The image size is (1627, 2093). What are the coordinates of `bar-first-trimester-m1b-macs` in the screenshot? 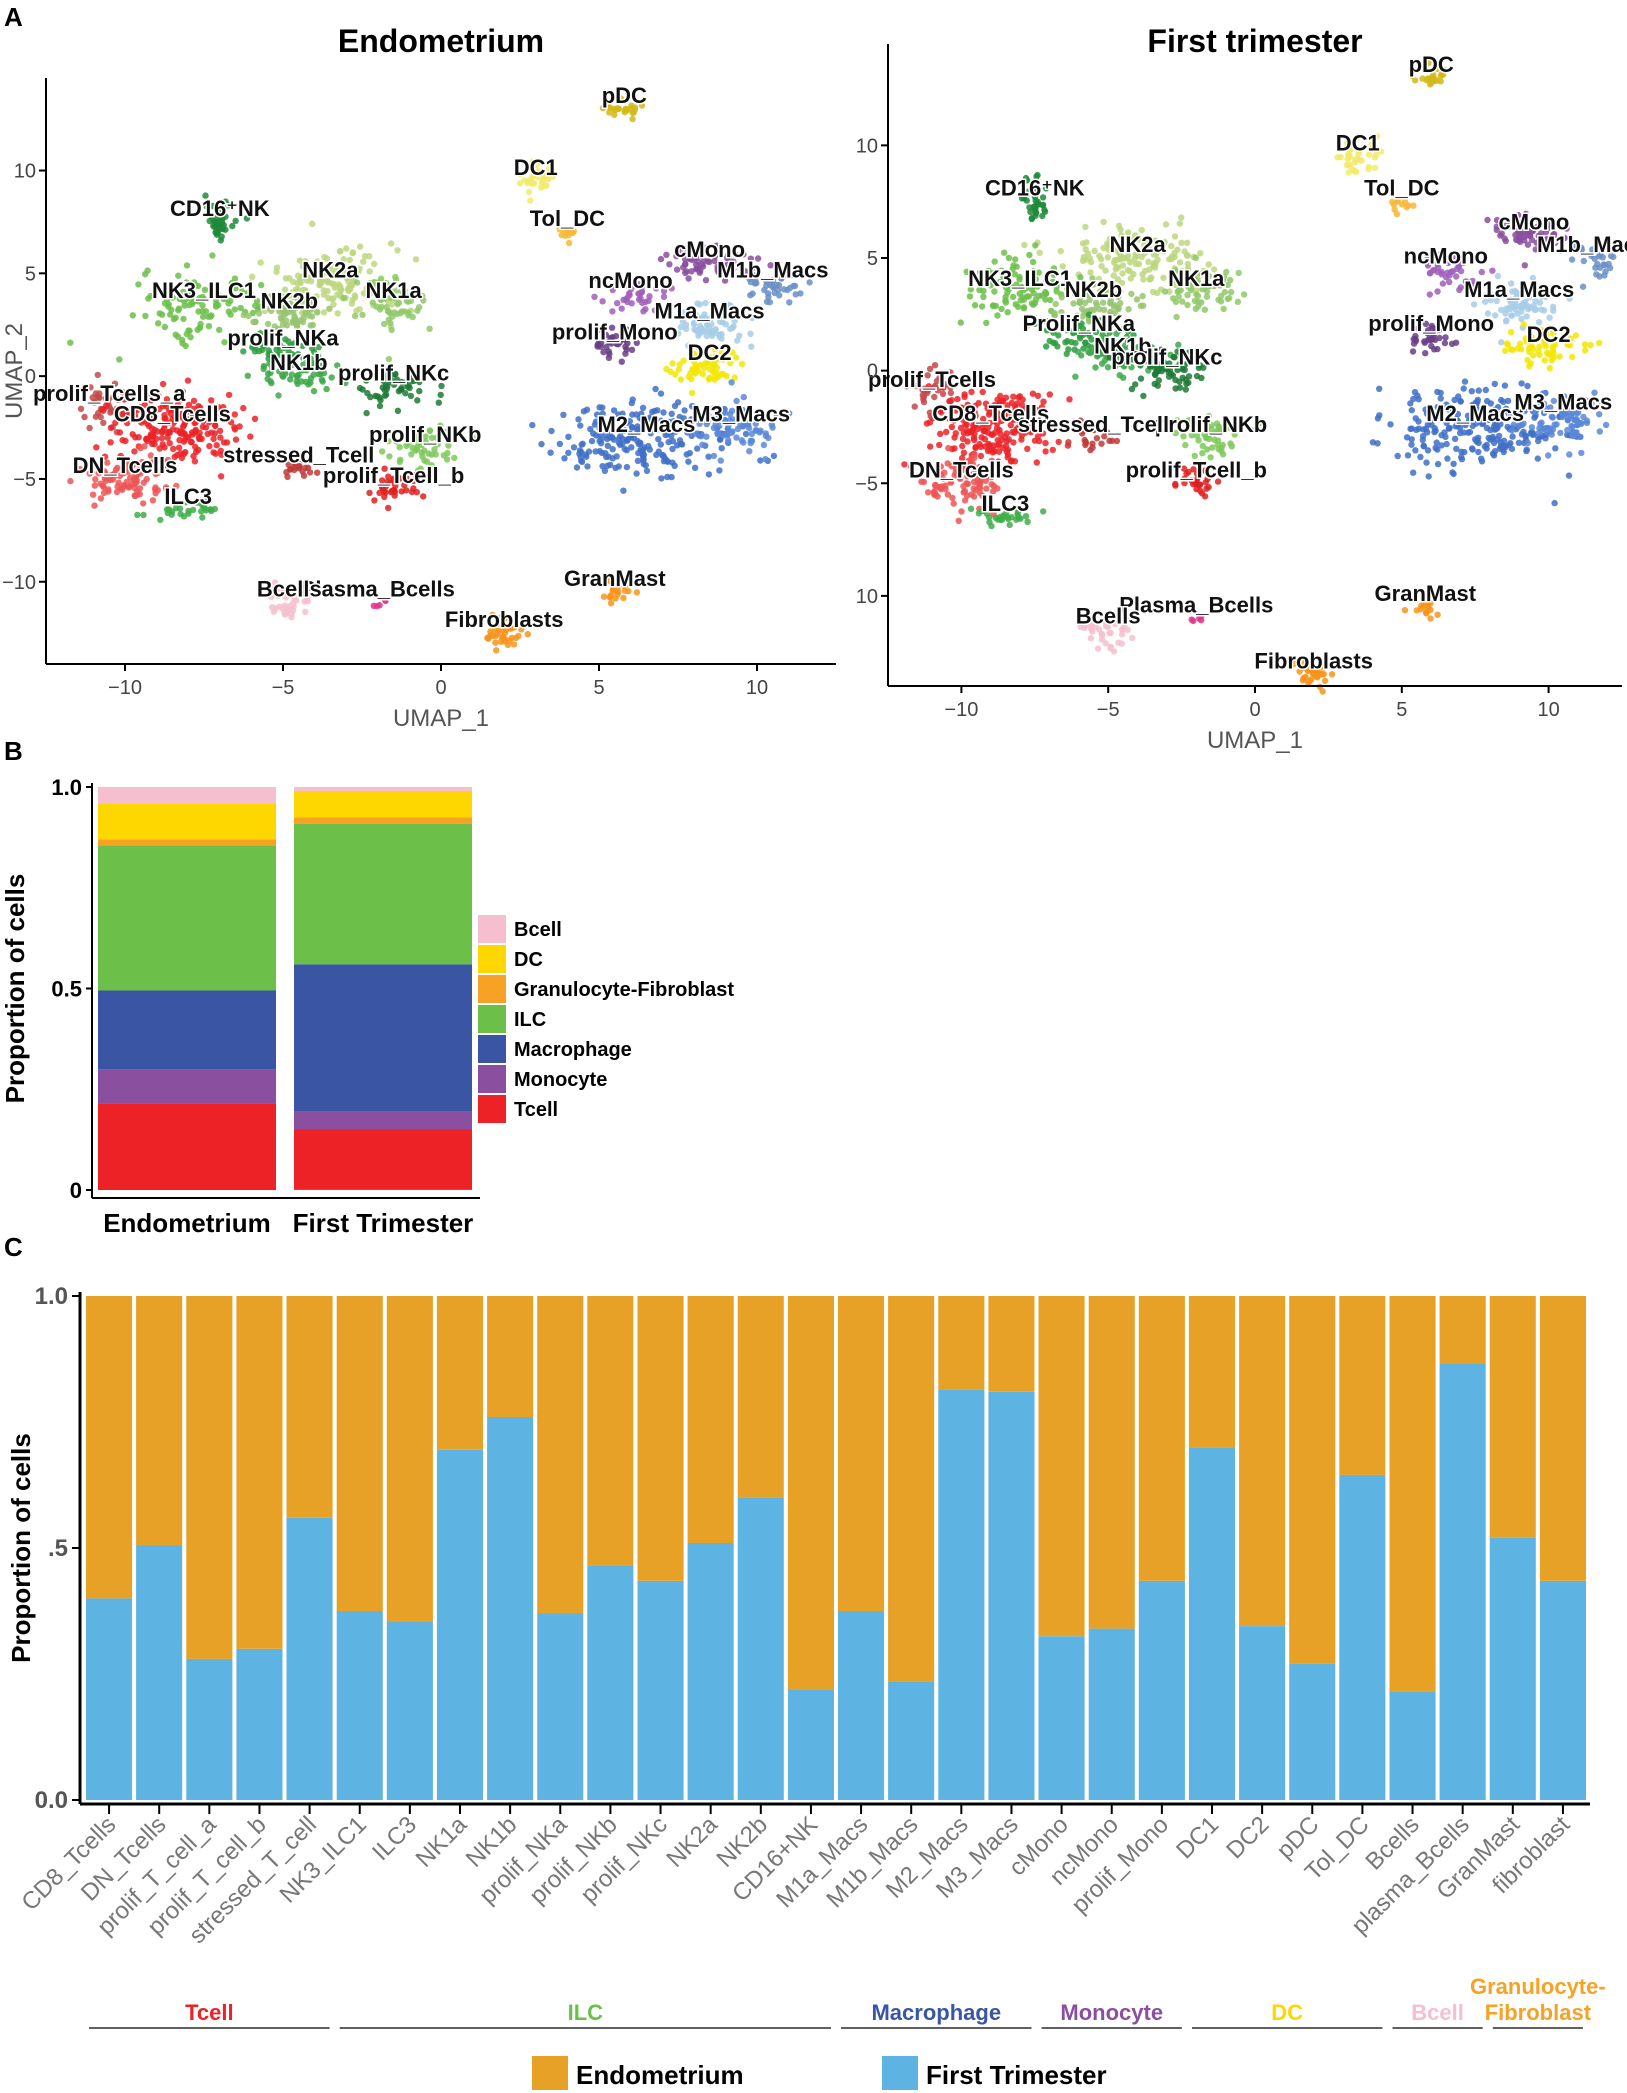 It's located at (911, 1740).